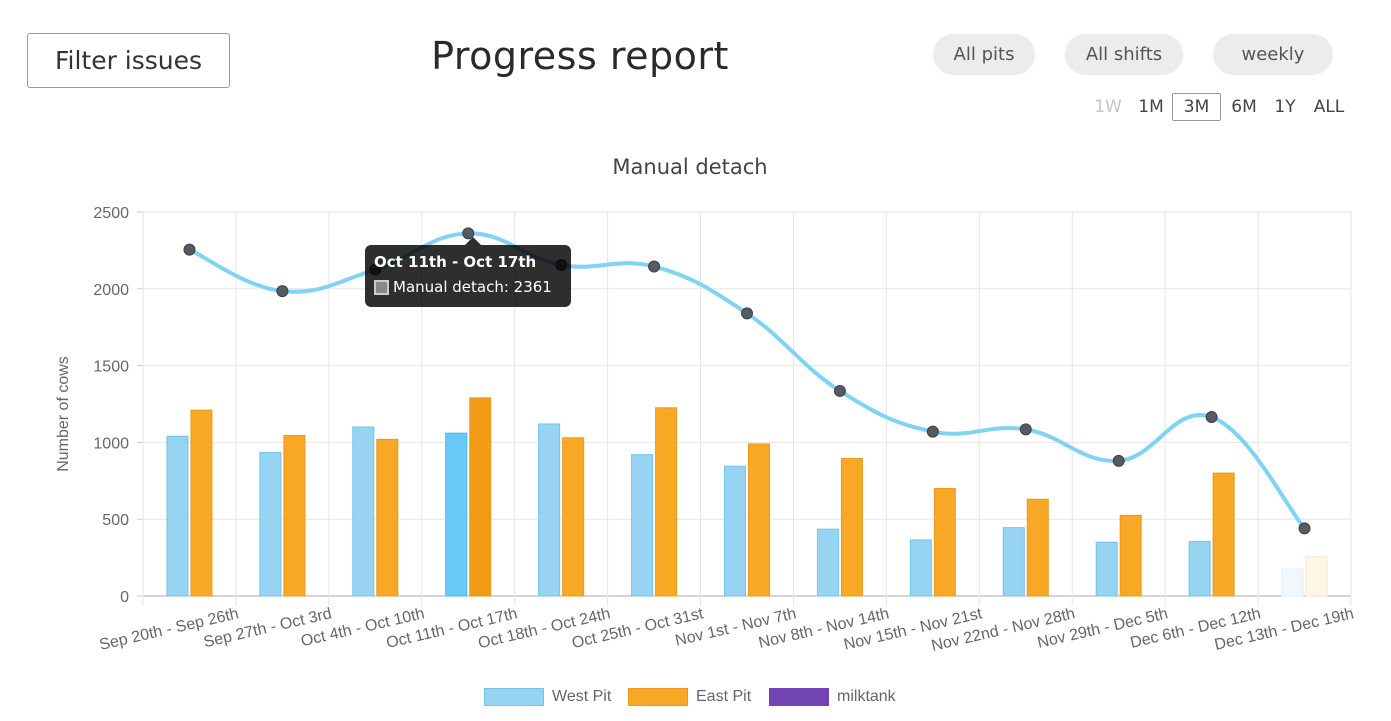  What do you see at coordinates (124, 597) in the screenshot?
I see `y-tick-label: 0` at bounding box center [124, 597].